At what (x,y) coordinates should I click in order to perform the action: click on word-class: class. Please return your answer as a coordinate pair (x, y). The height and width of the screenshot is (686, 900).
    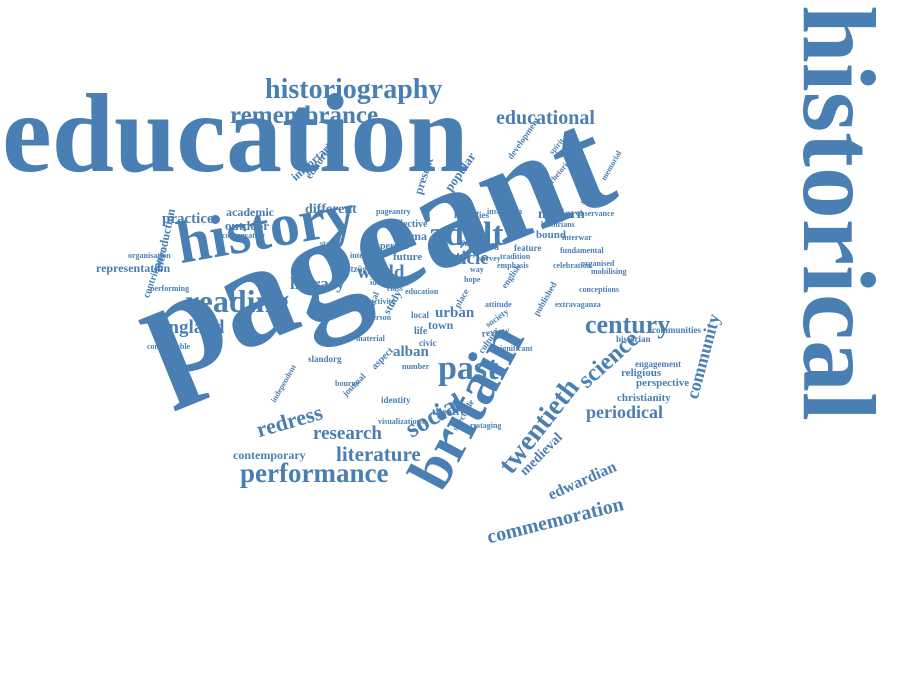
    Looking at the image, I should click on (395, 288).